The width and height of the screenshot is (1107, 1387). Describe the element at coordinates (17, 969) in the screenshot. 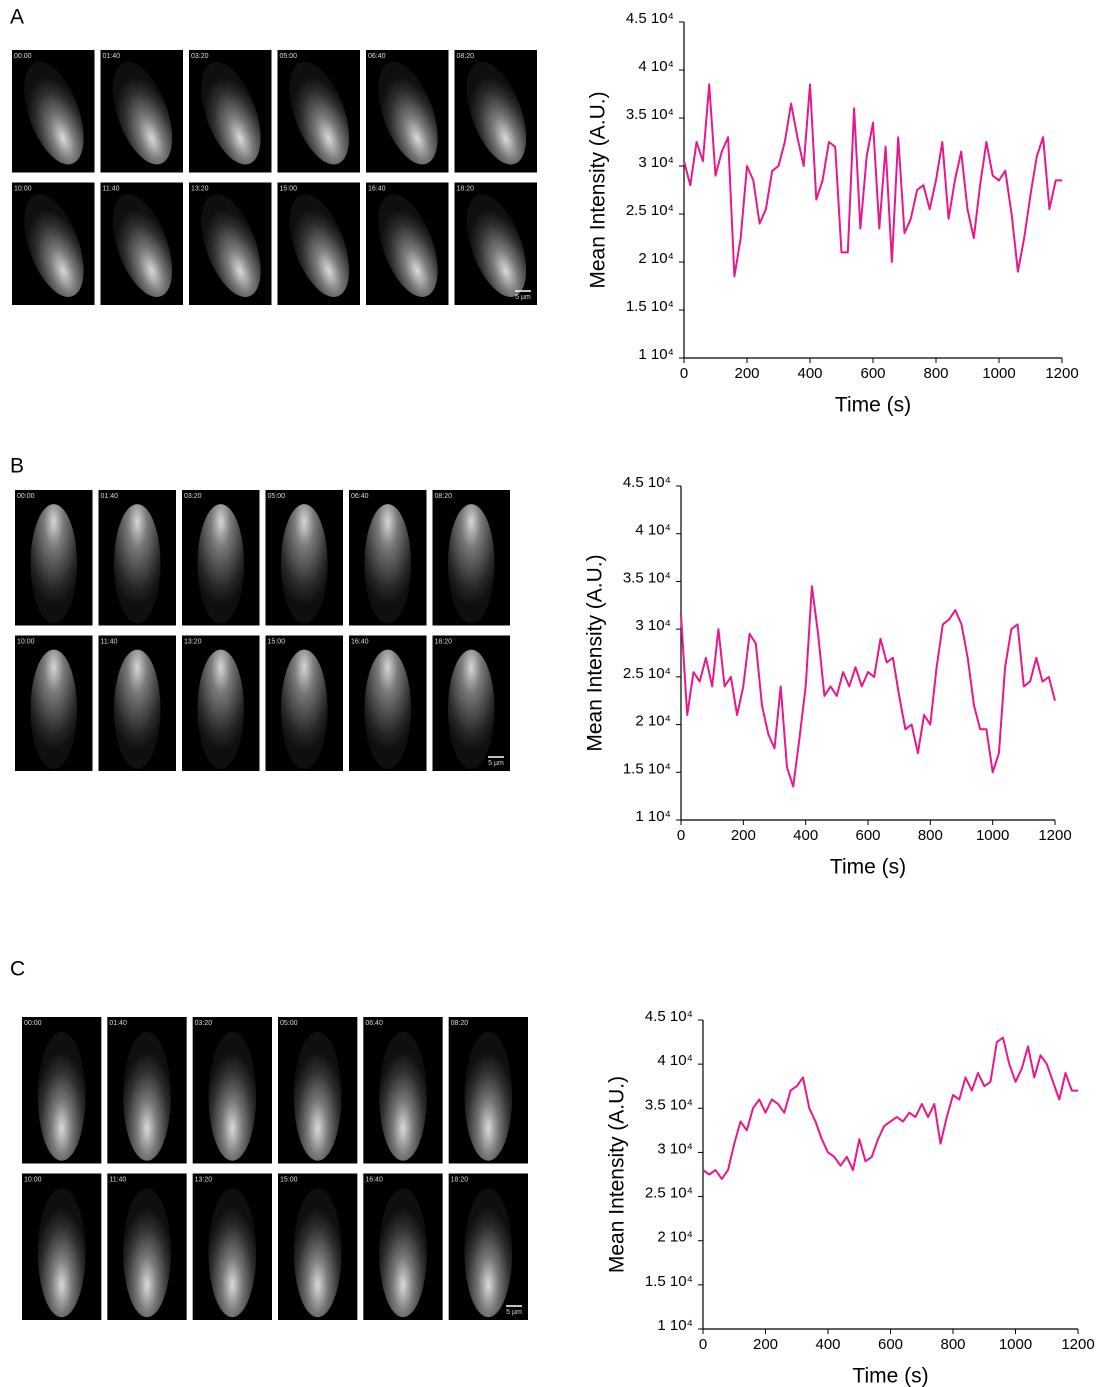

I see `panel-label: C` at that location.